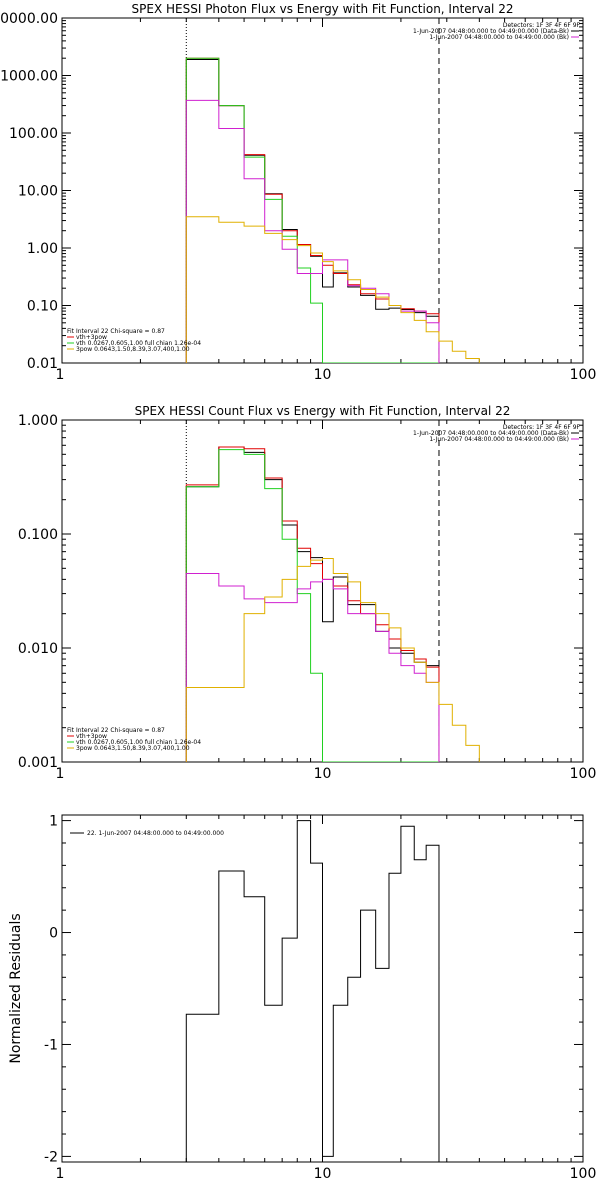  Describe the element at coordinates (53, 934) in the screenshot. I see `y-tick-label: 0` at that location.